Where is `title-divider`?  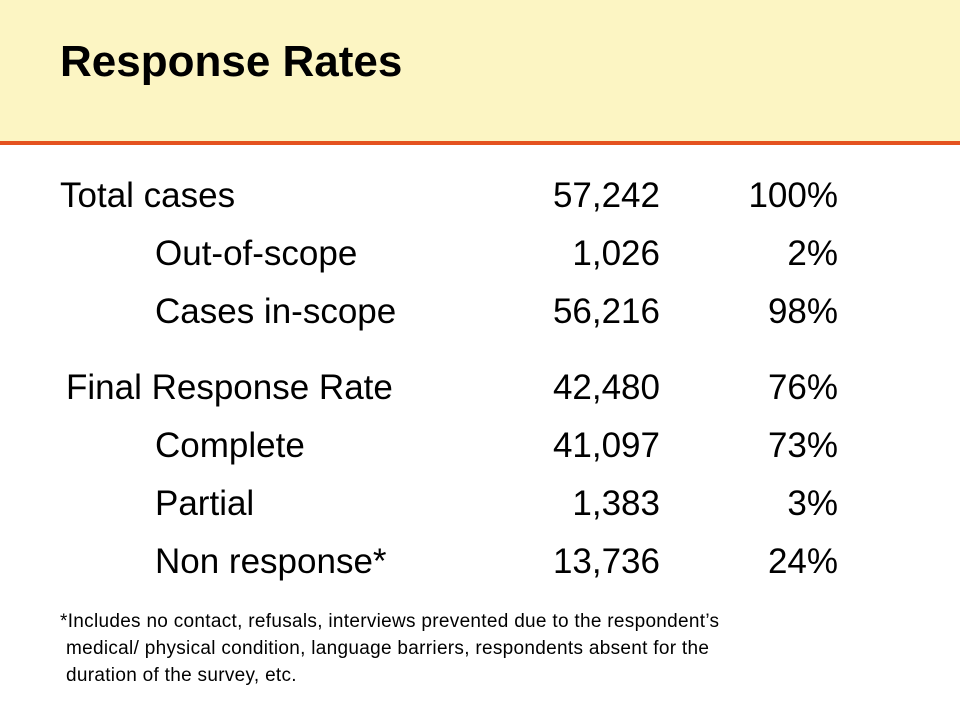 title-divider is located at coordinates (480, 143).